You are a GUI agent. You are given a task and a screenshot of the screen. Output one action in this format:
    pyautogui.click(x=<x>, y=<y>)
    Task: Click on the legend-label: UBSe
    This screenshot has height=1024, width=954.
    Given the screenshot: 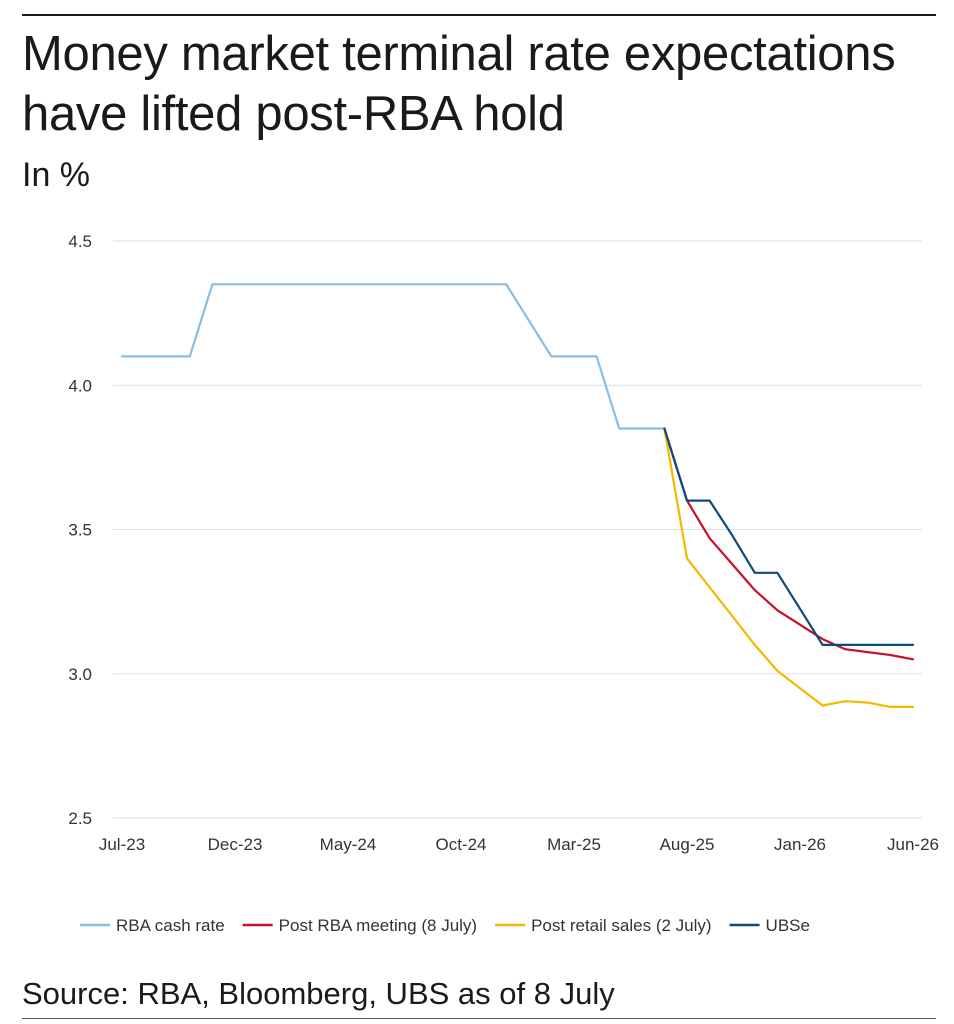 What is the action you would take?
    pyautogui.click(x=788, y=925)
    